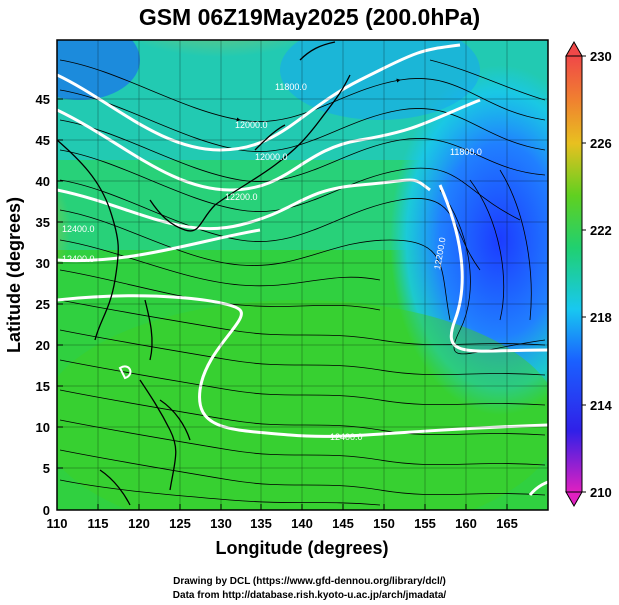 This screenshot has width=619, height=605. Describe the element at coordinates (43, 386) in the screenshot. I see `y-tick-label: 15` at that location.